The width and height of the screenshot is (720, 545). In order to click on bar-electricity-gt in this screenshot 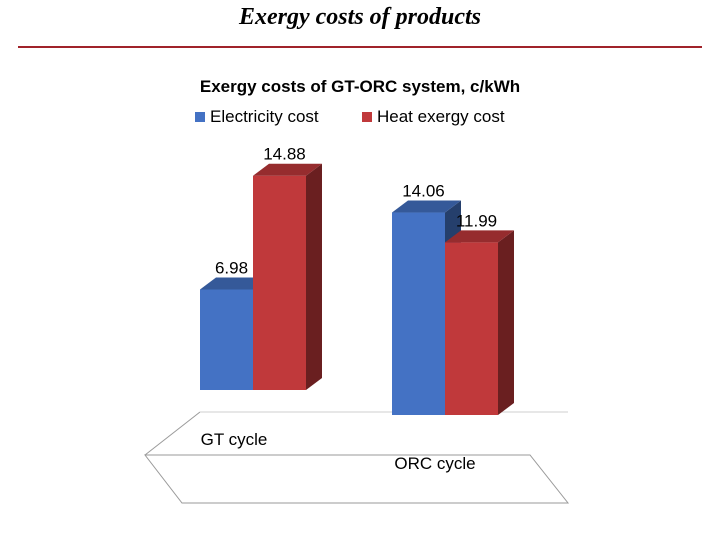, I will do `click(226, 339)`.